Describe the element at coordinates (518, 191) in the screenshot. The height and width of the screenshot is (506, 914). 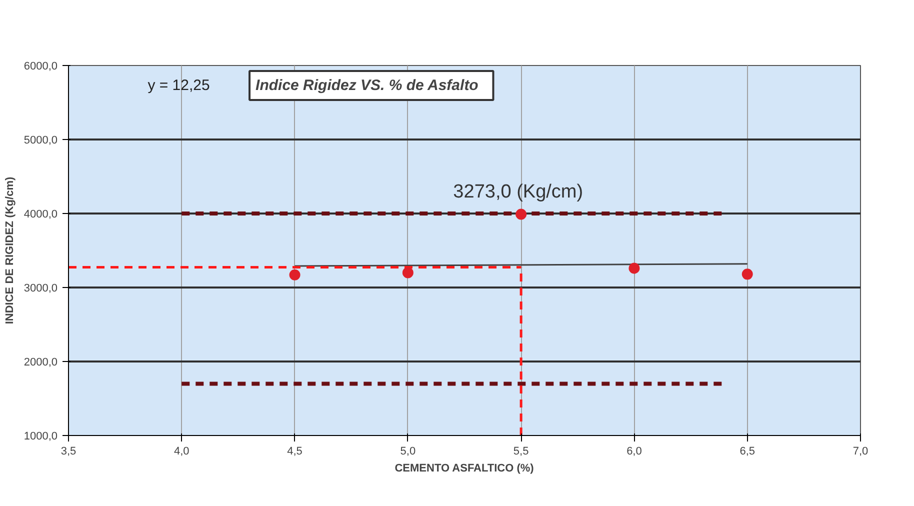
I see `annotation: 3273,0 (Kg/cm)` at that location.